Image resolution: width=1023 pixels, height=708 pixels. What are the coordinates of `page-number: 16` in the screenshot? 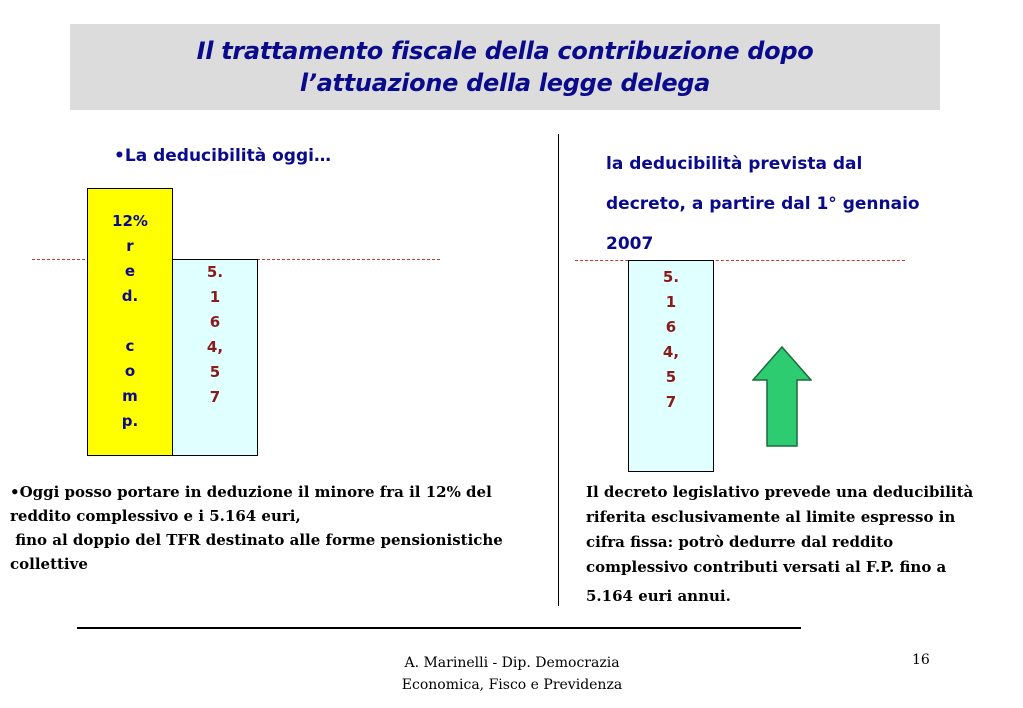 It's located at (921, 660).